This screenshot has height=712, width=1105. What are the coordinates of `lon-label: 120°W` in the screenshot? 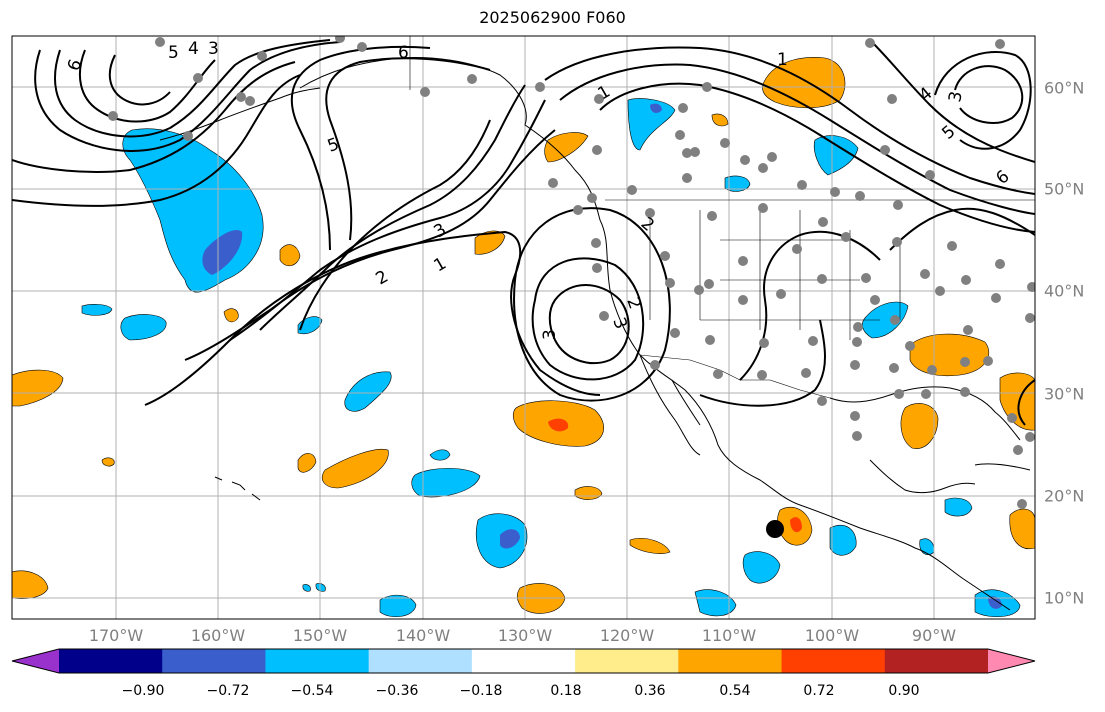 It's located at (627, 635).